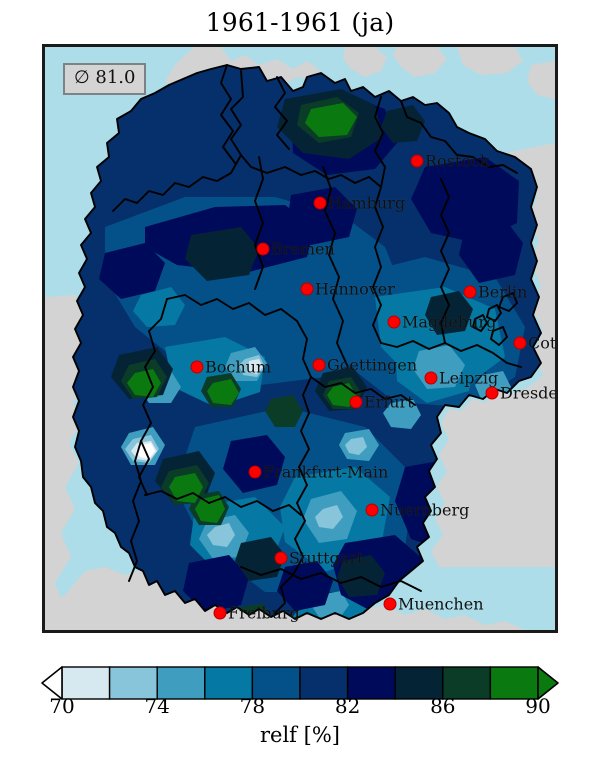 This screenshot has width=600, height=780. I want to click on city-label-cottbus: Cottbus, so click(542, 343).